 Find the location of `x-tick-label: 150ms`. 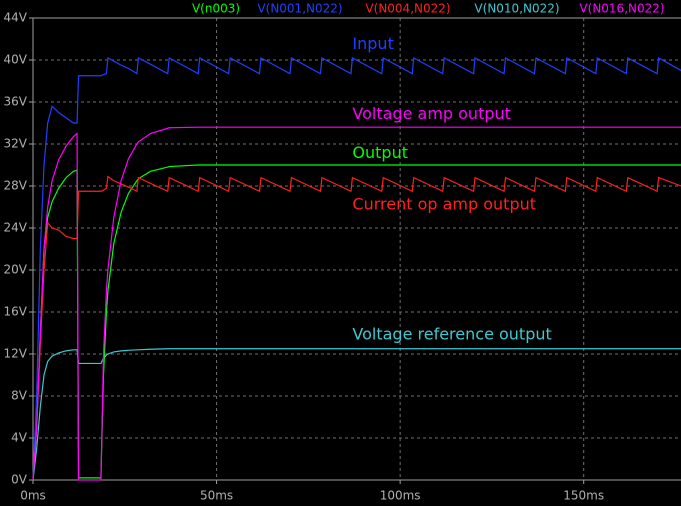

x-tick-label: 150ms is located at coordinates (583, 496).